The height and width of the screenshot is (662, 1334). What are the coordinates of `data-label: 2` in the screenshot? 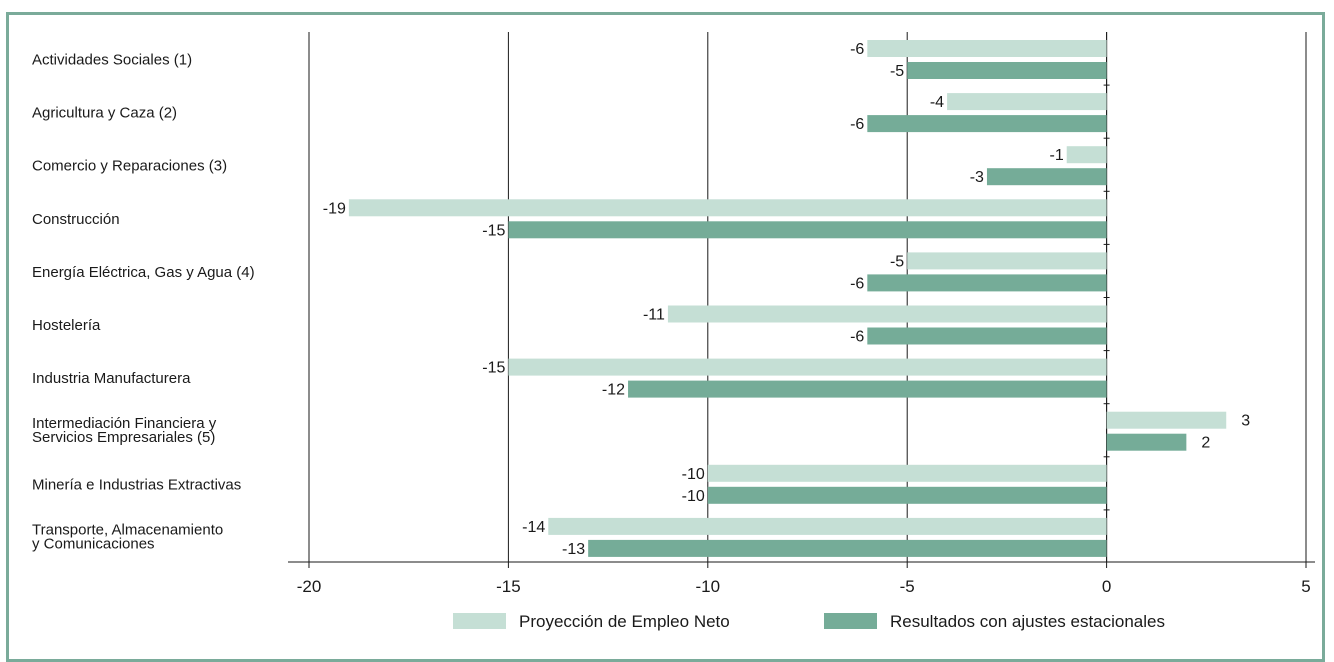 It's located at (1205, 443).